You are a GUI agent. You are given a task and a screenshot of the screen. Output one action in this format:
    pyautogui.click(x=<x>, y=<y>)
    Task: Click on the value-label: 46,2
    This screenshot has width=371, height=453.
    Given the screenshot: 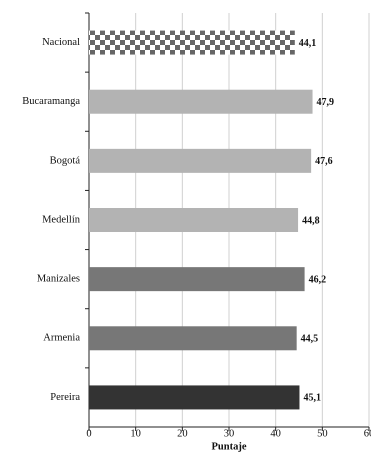 What is the action you would take?
    pyautogui.click(x=318, y=279)
    